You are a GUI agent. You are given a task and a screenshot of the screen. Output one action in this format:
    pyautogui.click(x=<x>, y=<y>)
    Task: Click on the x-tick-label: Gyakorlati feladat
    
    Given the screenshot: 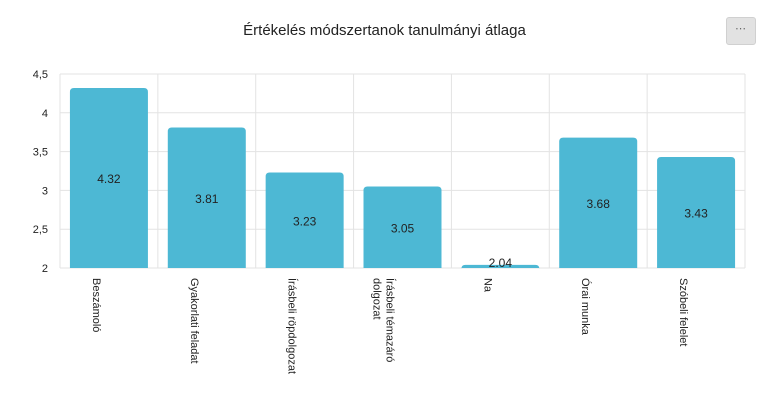 What is the action you would take?
    pyautogui.click(x=194, y=321)
    